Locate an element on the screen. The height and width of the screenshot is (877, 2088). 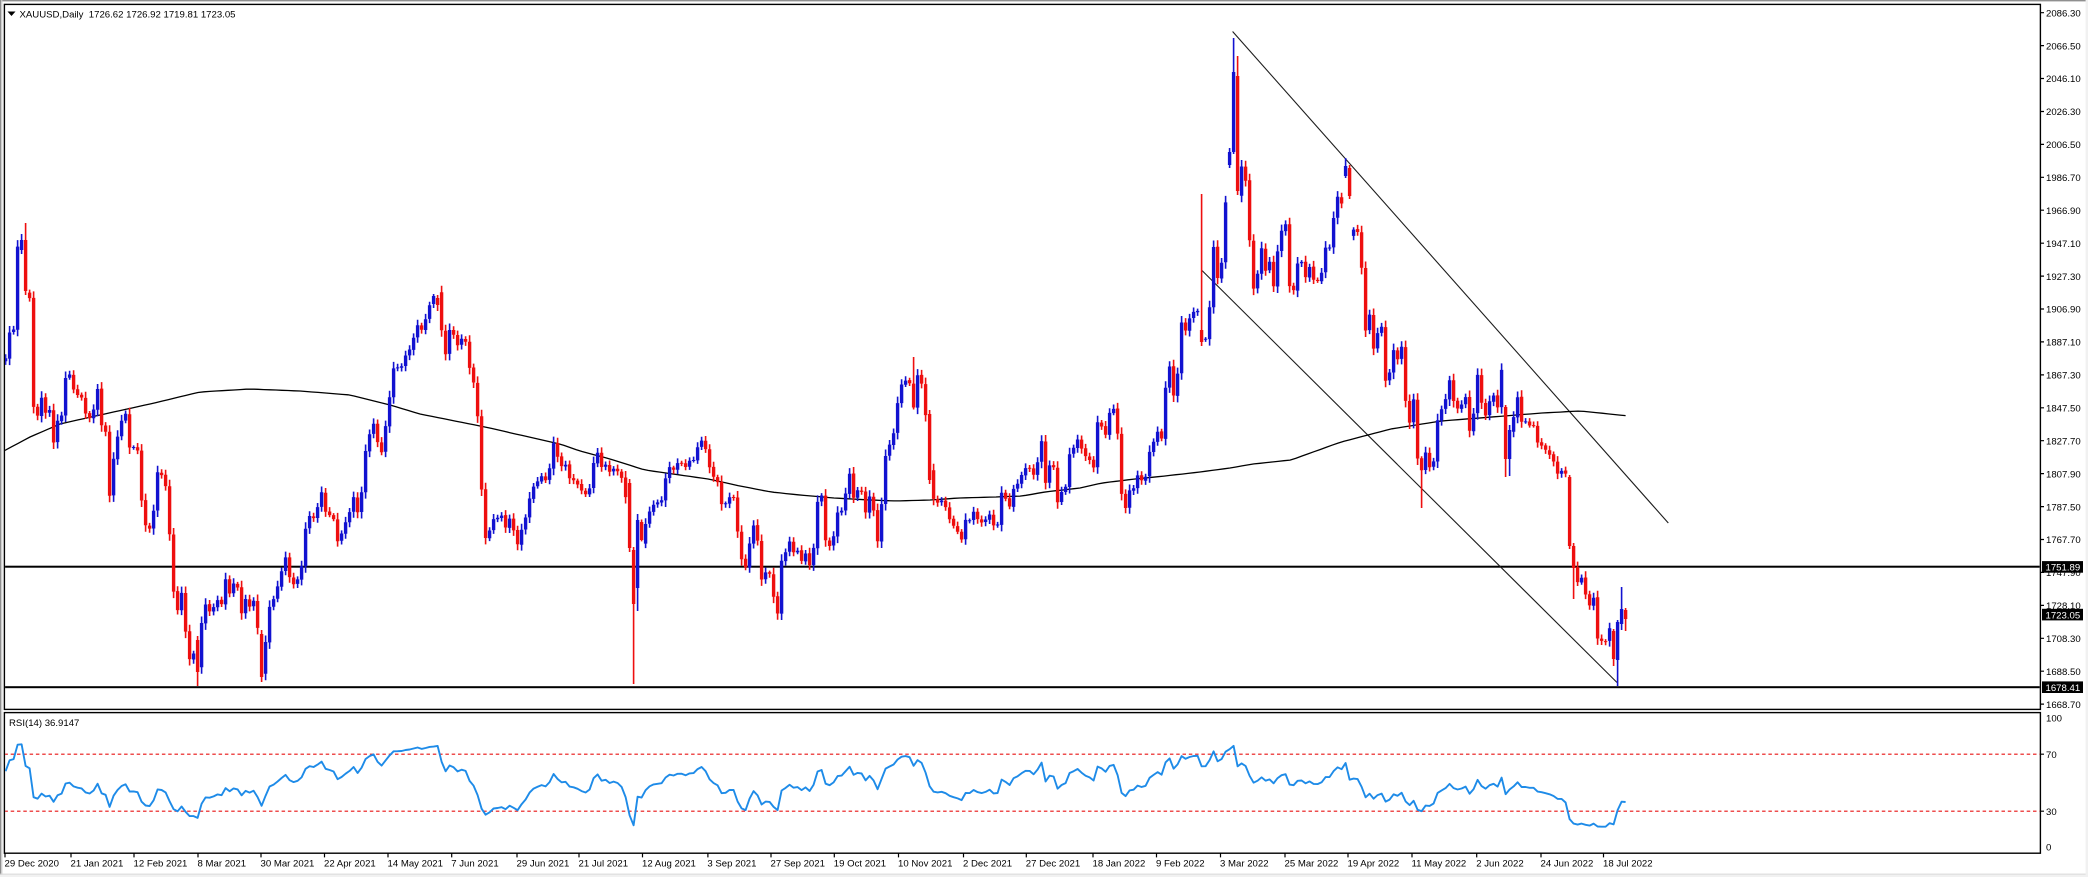
svg-text: 2026.30 is located at coordinates (2063, 112).